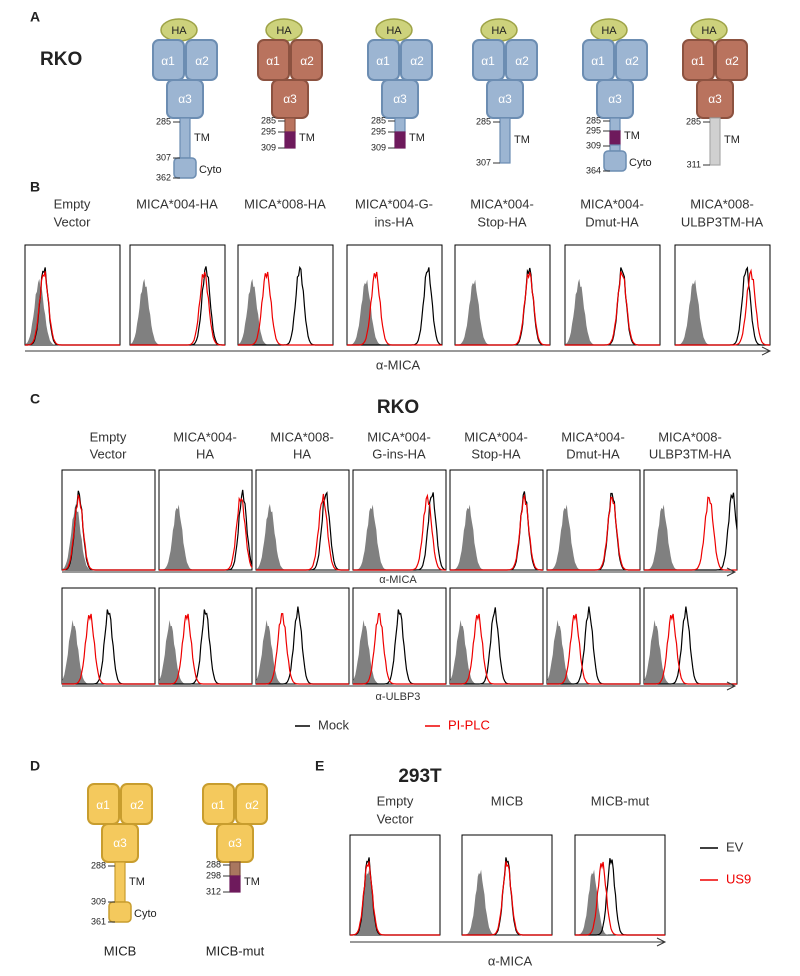 The height and width of the screenshot is (976, 800). Describe the element at coordinates (612, 221) in the screenshot. I see `sample-label: Dmut-HA` at that location.